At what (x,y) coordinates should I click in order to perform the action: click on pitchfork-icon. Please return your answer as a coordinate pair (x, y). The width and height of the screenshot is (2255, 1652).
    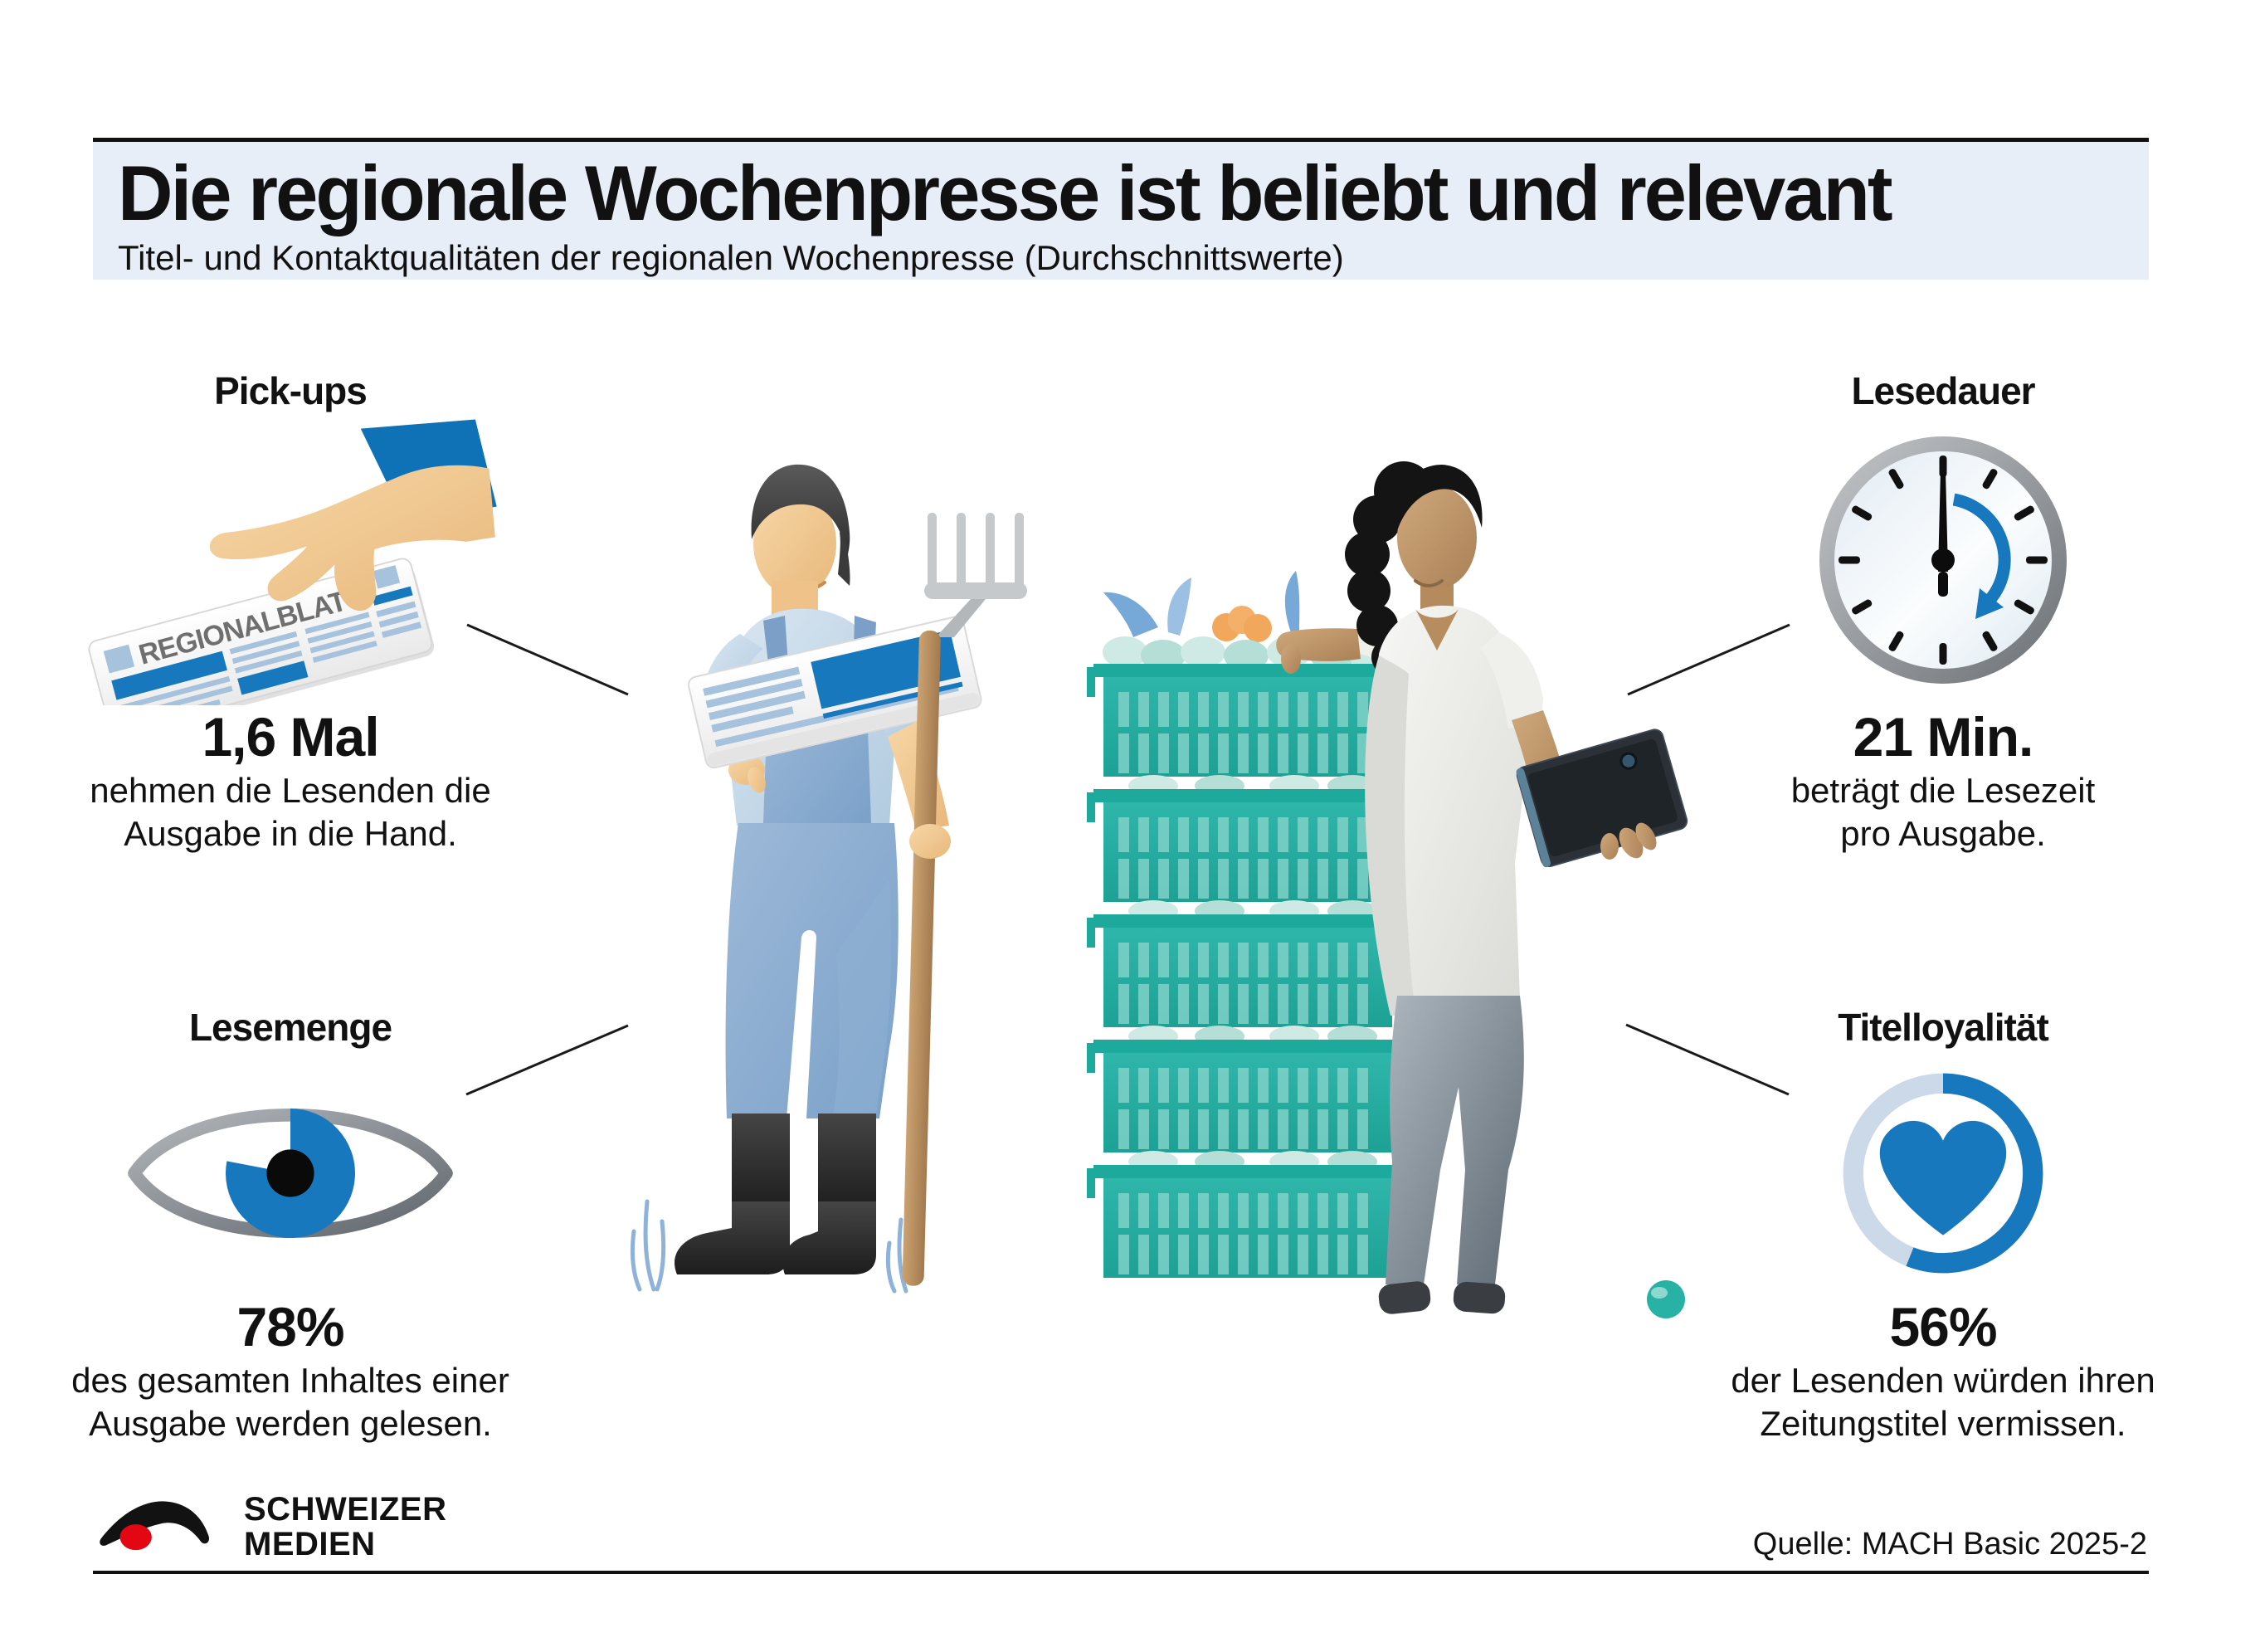
    Looking at the image, I should click on (964, 899).